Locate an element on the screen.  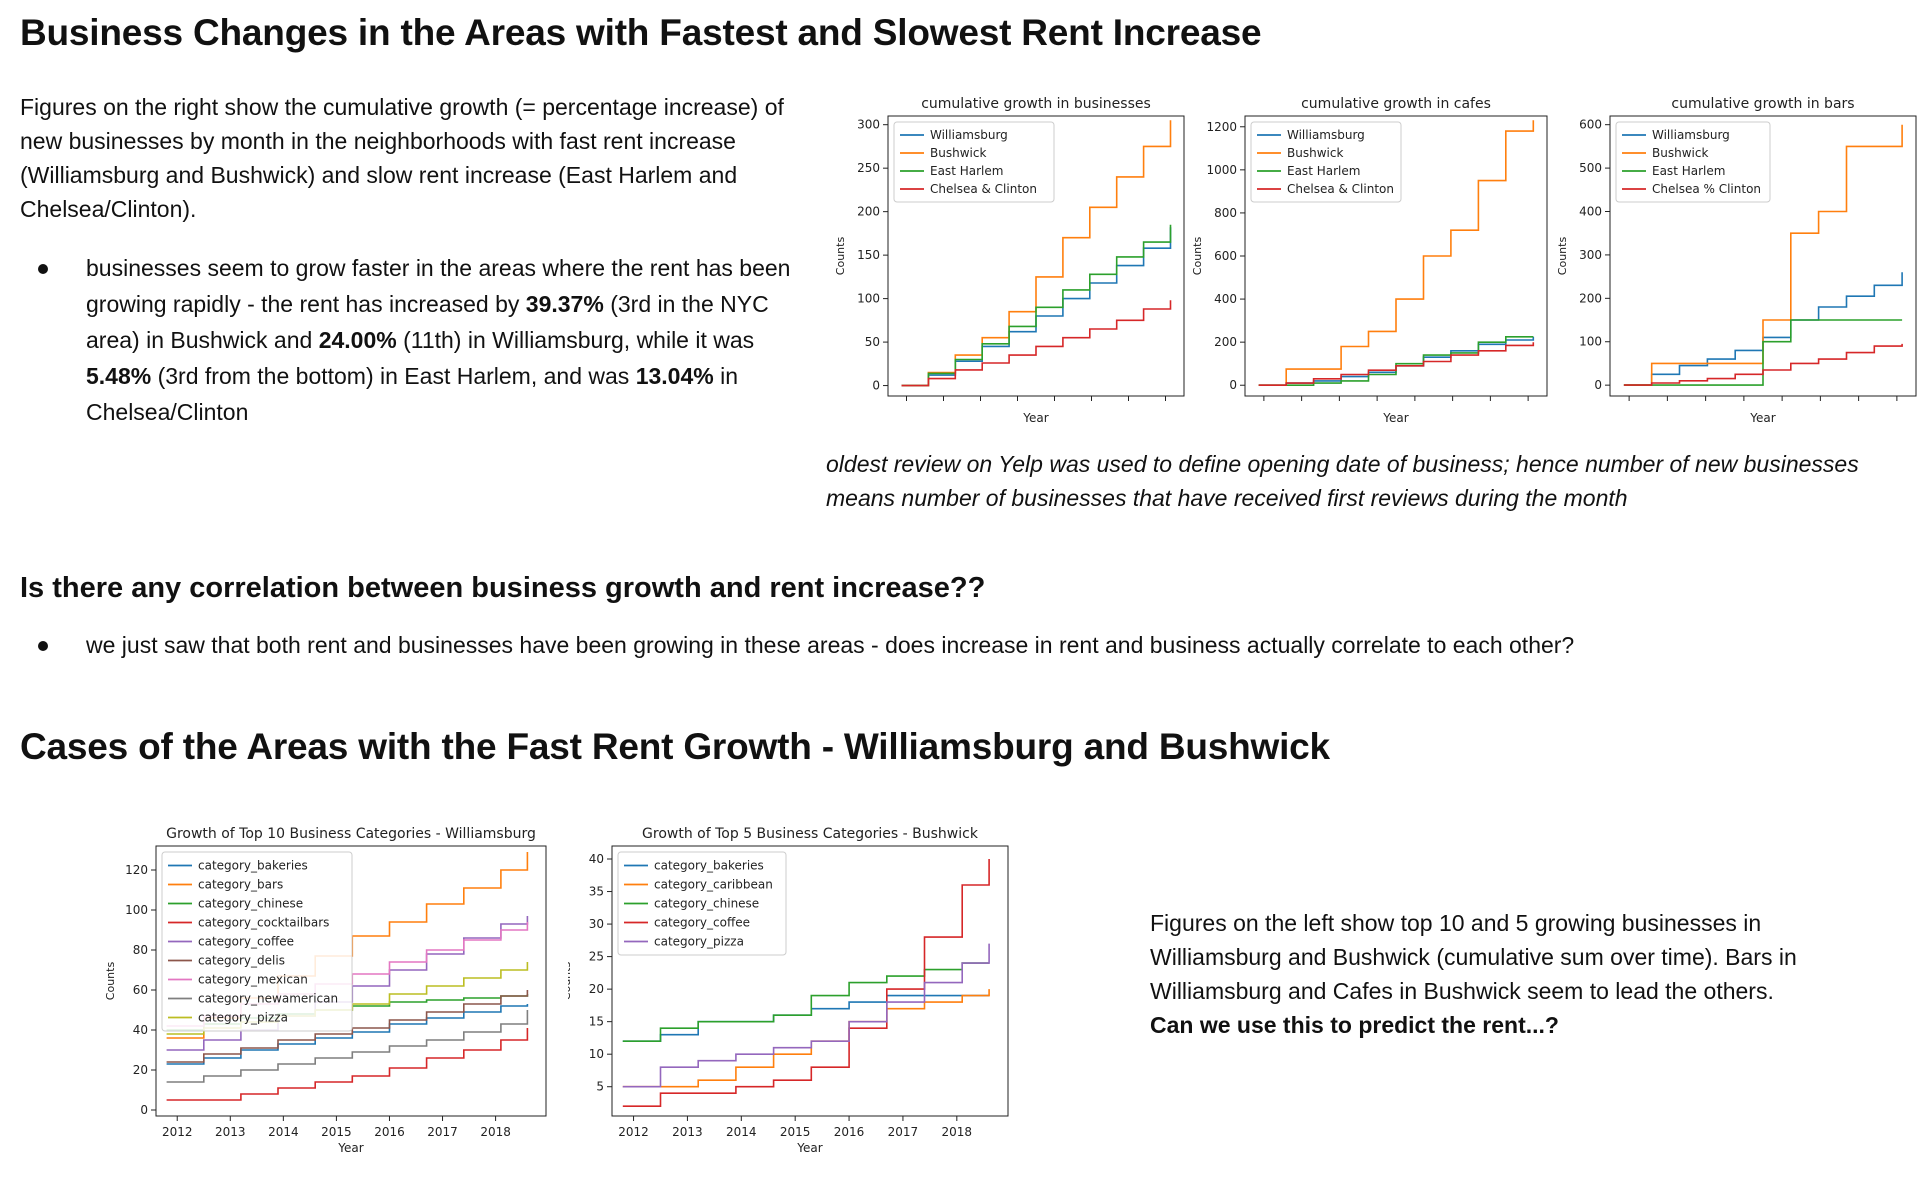
y-tick-label: 25 is located at coordinates (596, 957).